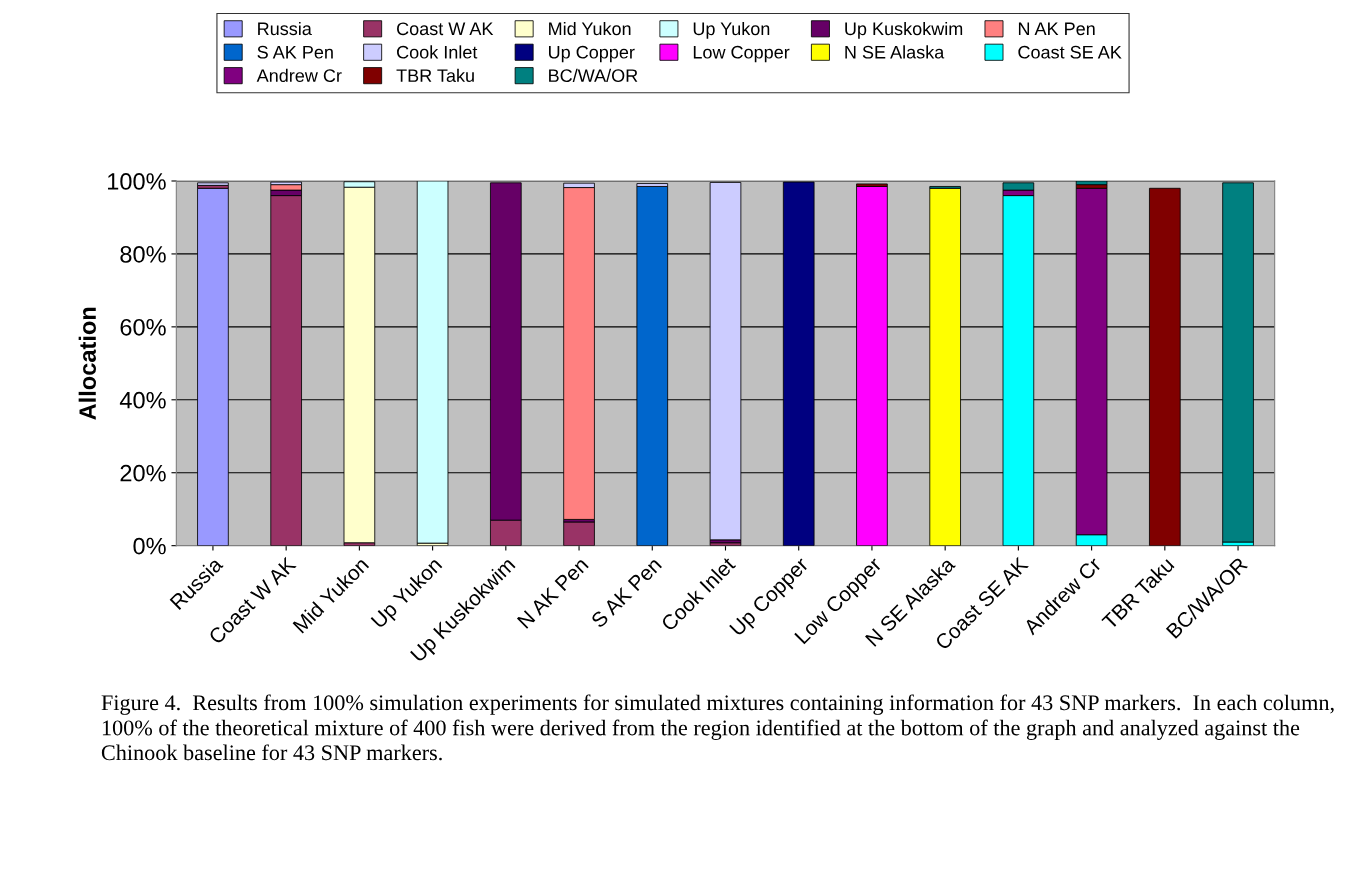  Describe the element at coordinates (1056, 29) in the screenshot. I see `legend-label: N AK Pen` at that location.